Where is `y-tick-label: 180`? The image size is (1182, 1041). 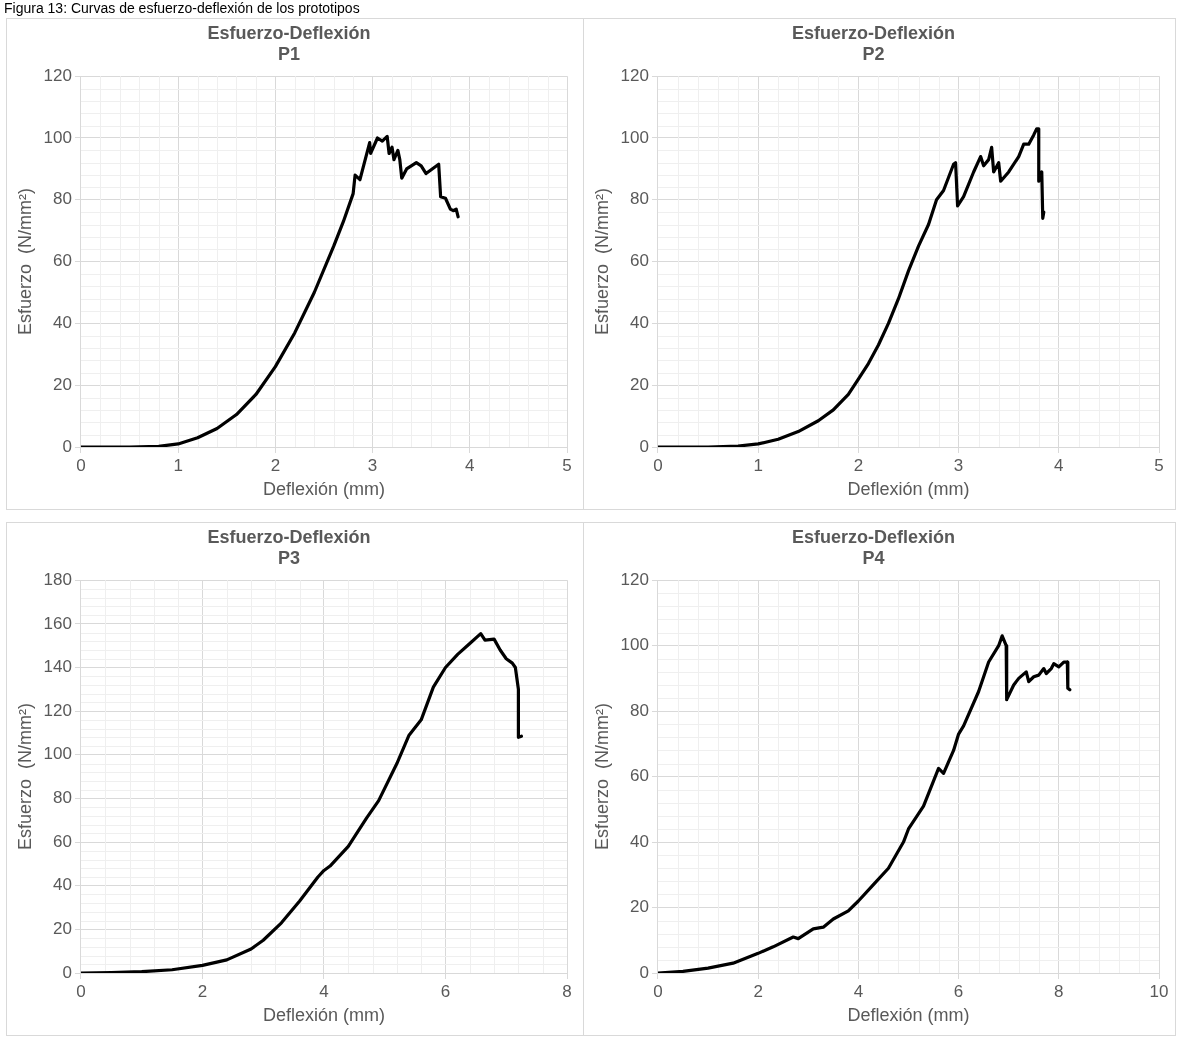
y-tick-label: 180 is located at coordinates (57, 579).